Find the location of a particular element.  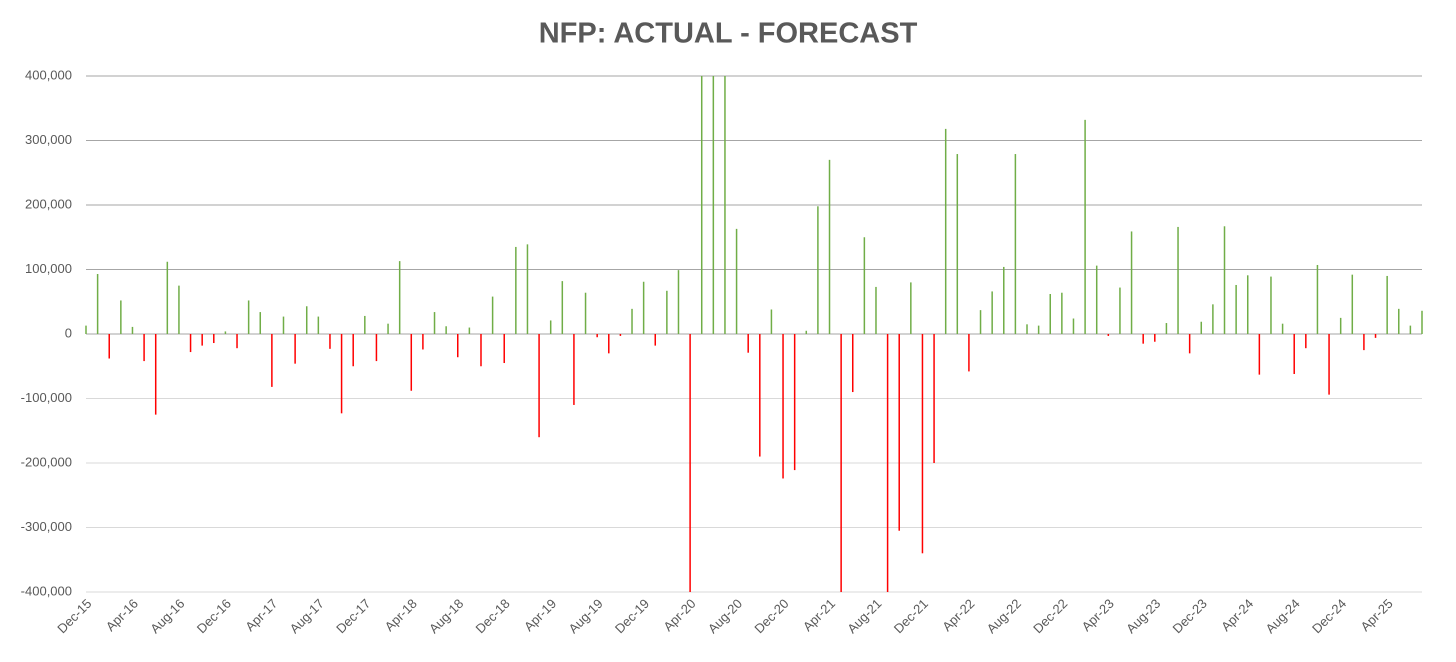

chart-title: NFP: ACTUAL - FORECAST is located at coordinates (728, 34).